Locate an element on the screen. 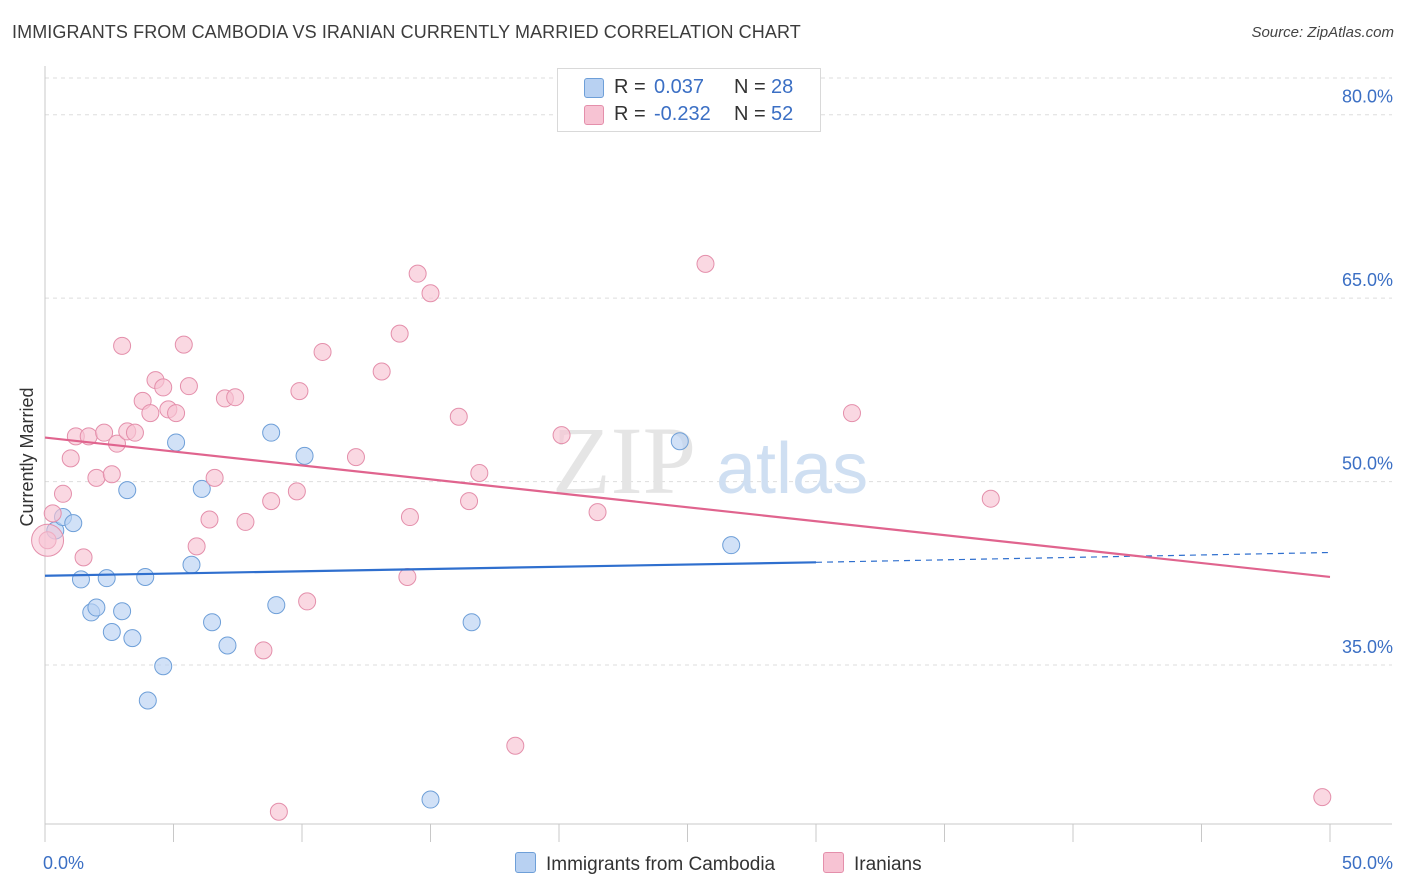  y-tick-label: 65.0% is located at coordinates (1367, 280).